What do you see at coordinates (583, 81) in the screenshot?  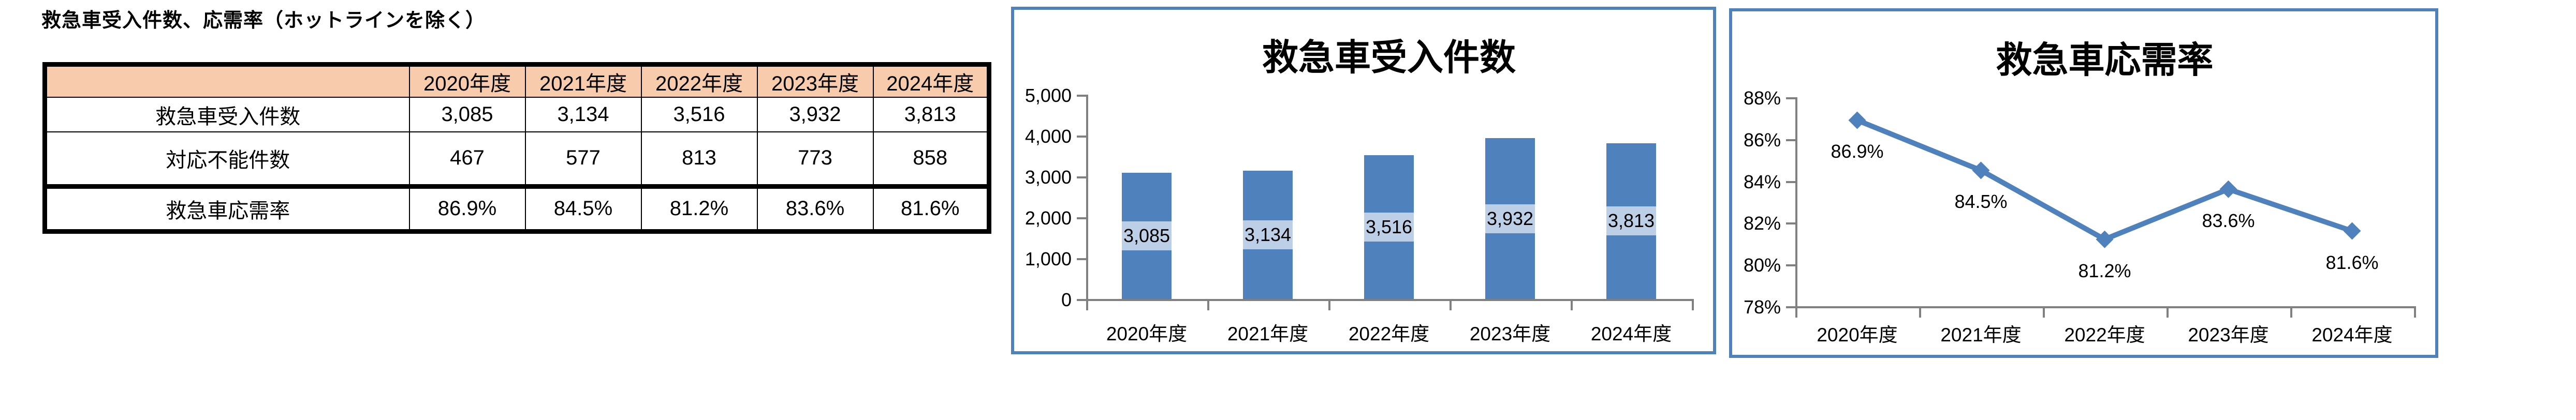 I see `year-header-cell: 2021年度` at bounding box center [583, 81].